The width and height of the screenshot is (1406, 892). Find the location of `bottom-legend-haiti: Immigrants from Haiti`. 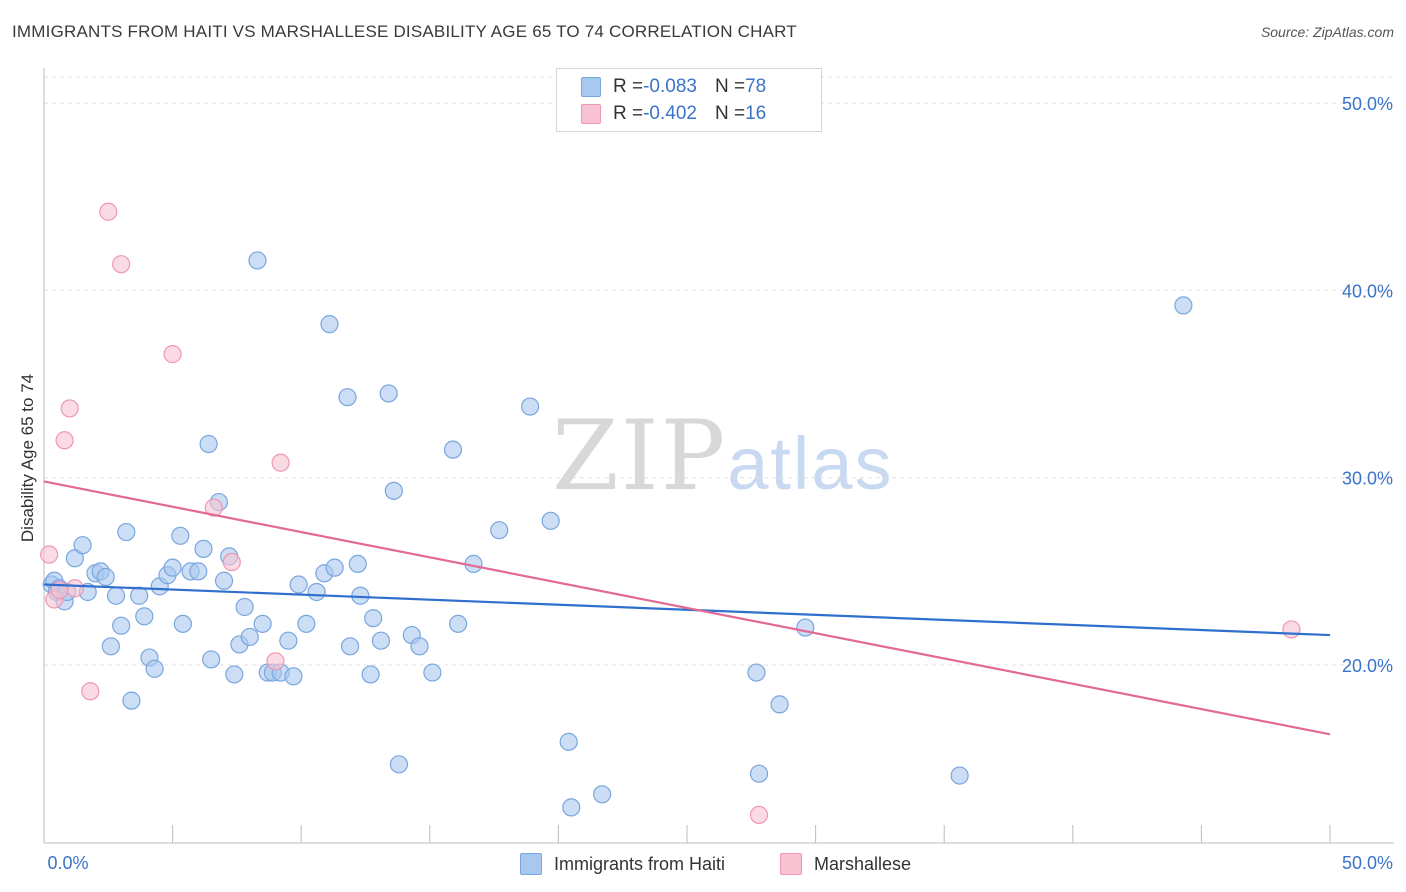

bottom-legend-haiti: Immigrants from Haiti is located at coordinates (622, 864).